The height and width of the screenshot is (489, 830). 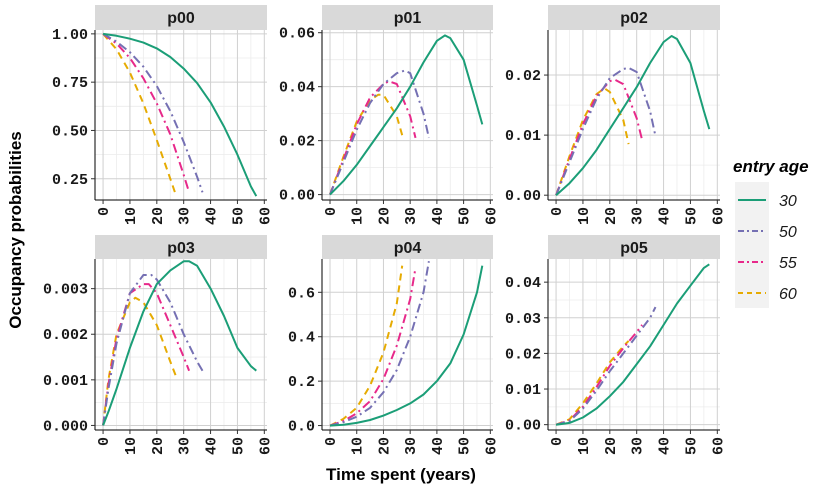 I want to click on panel-title: p05, so click(x=634, y=248).